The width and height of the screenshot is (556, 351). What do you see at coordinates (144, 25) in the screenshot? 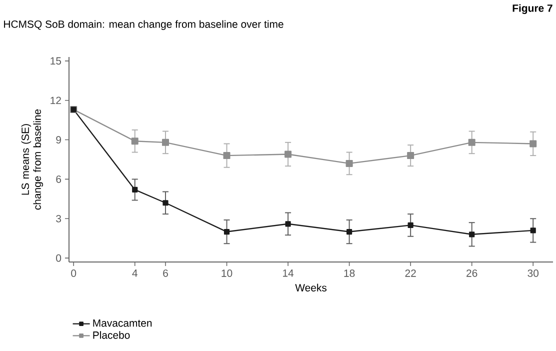
I see `chart-title: HCMSQ SoB domain: mean change from baseline over time` at bounding box center [144, 25].